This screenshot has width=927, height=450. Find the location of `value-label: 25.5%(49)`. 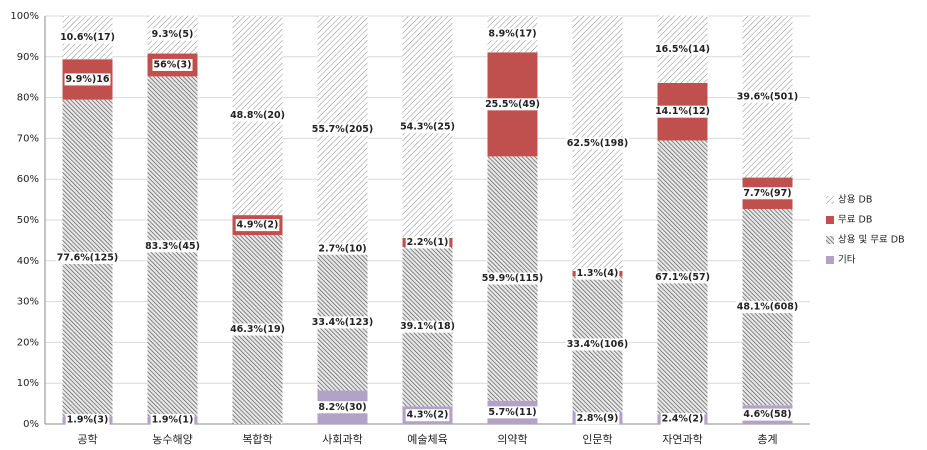

value-label: 25.5%(49) is located at coordinates (512, 104).